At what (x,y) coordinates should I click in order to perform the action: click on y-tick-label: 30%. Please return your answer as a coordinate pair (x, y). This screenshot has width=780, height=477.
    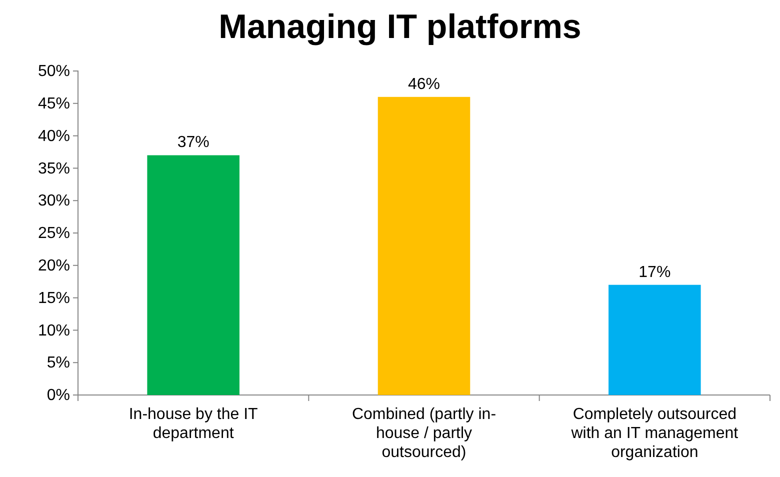
    Looking at the image, I should click on (54, 201).